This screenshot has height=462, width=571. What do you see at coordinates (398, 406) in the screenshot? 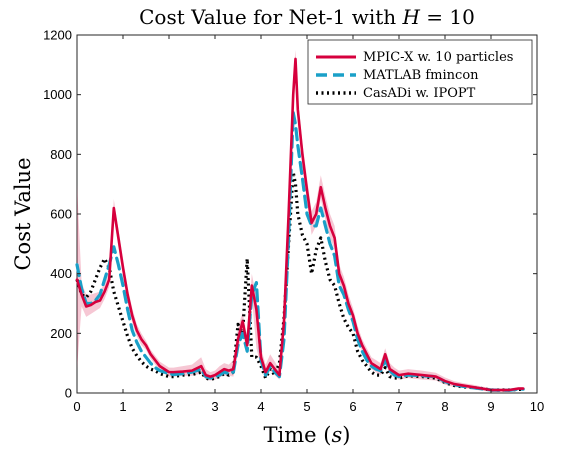
I see `x-tick-label: 7` at bounding box center [398, 406].